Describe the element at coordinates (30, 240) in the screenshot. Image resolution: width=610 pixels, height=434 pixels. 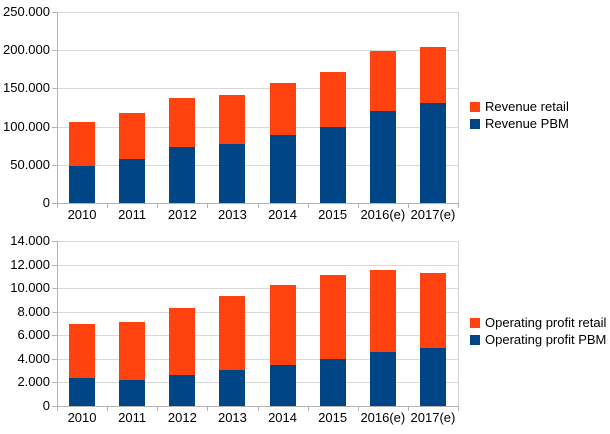
I see `y-axis-label: 14.000` at that location.